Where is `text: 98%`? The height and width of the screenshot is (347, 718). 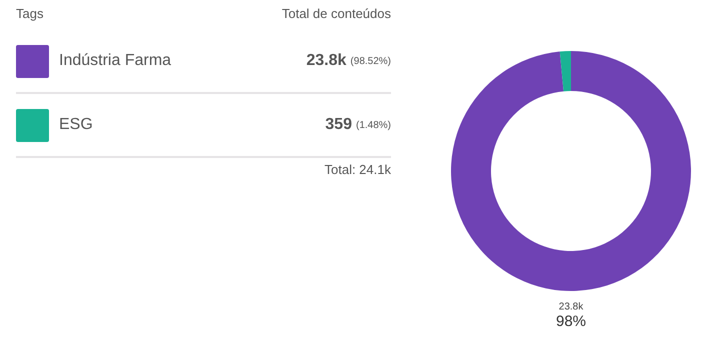 text: 98% is located at coordinates (571, 321).